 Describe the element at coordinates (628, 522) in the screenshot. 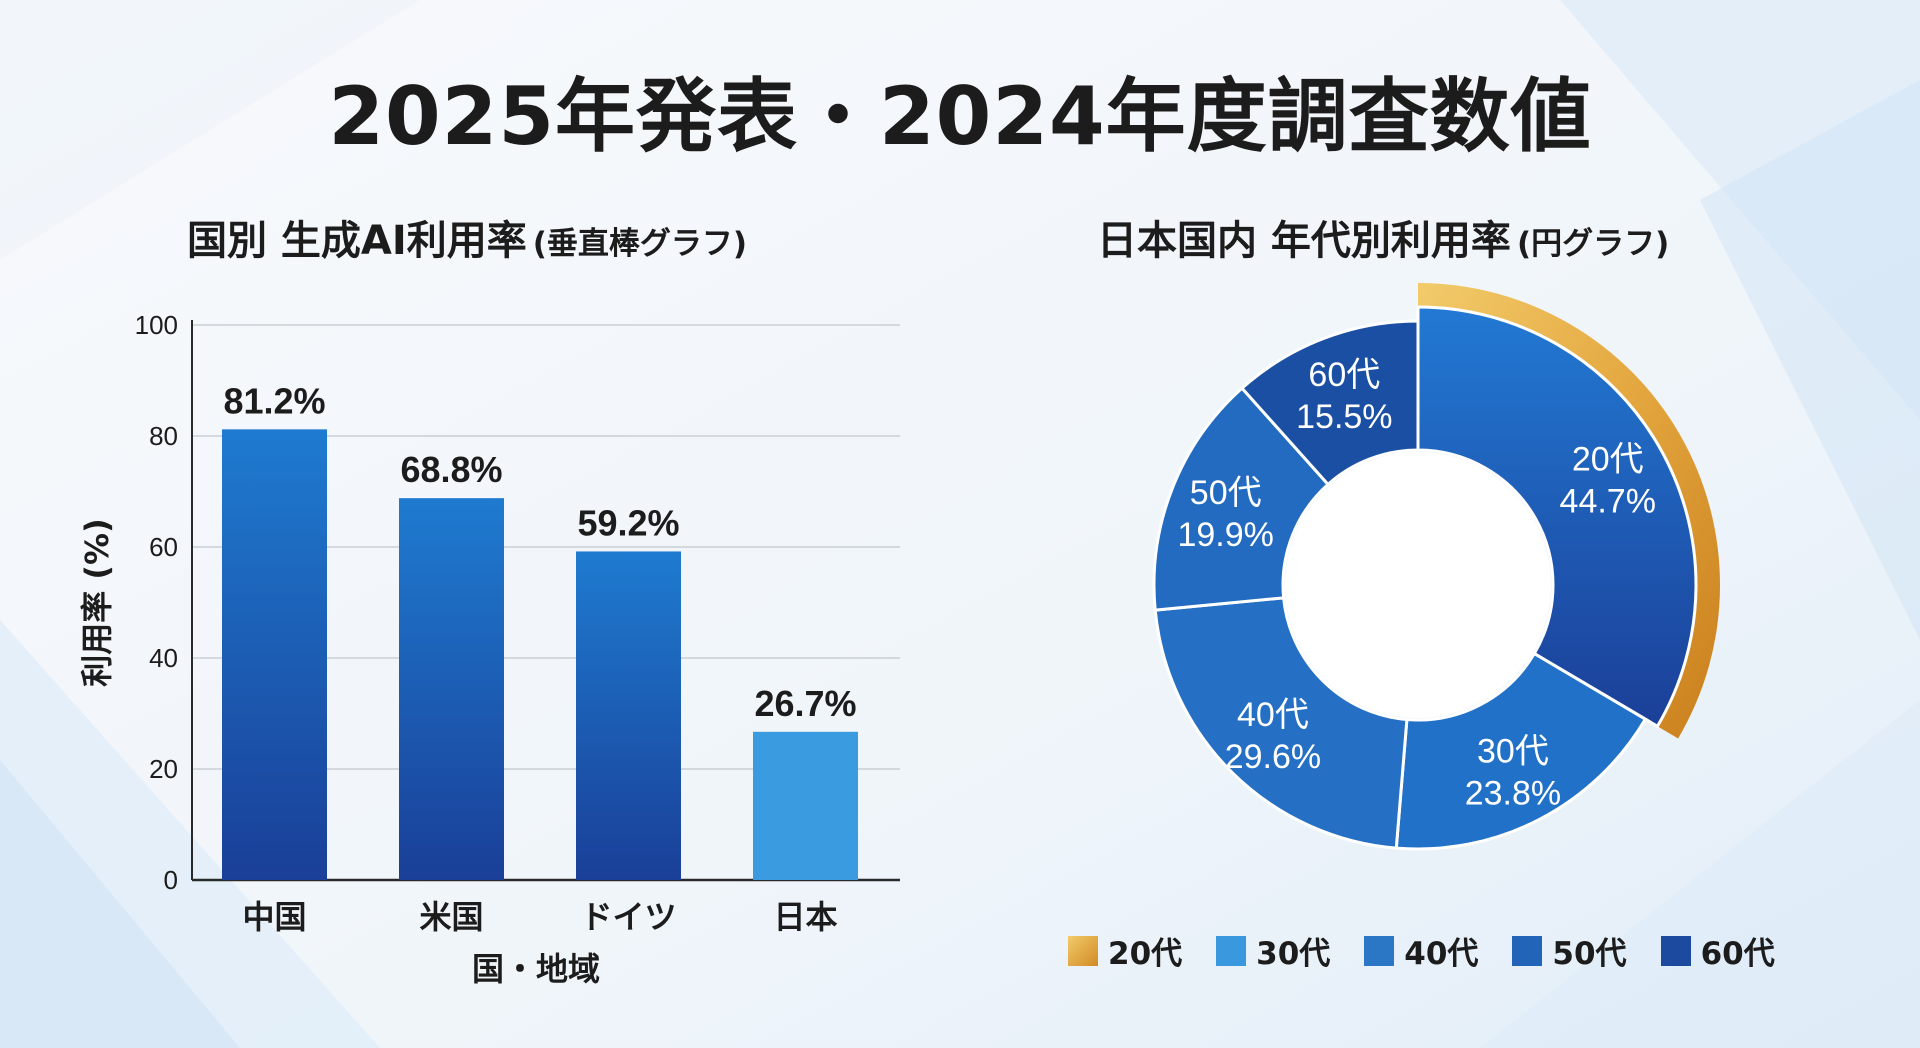

I see `bar-value-label: 59.2%` at that location.